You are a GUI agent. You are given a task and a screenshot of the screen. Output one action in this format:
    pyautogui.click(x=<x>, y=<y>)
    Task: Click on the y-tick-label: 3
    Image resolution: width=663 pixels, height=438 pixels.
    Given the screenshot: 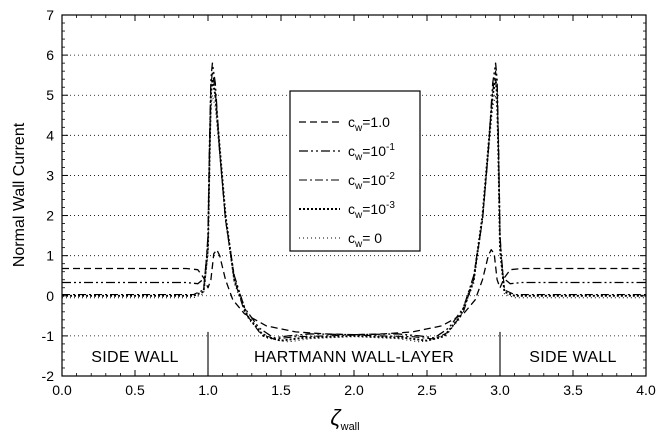 What is the action you would take?
    pyautogui.click(x=50, y=175)
    